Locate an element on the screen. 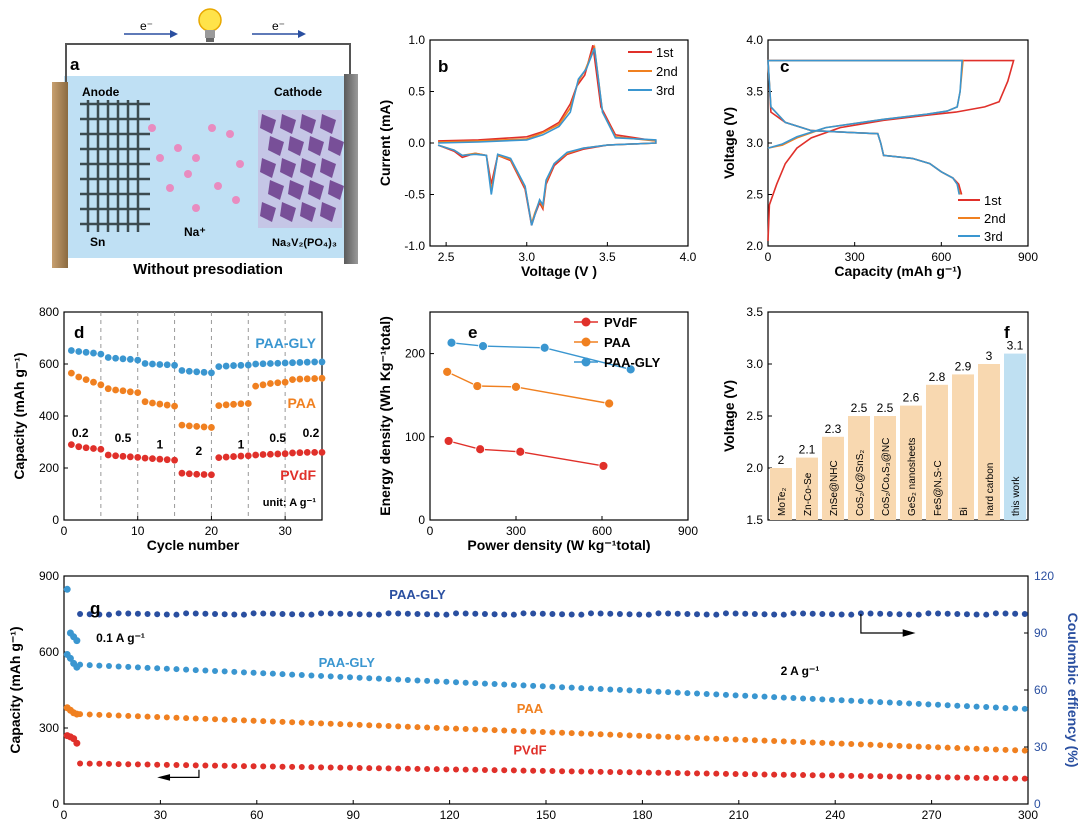 Image resolution: width=1080 pixels, height=822 pixels. bar-category-label: GeS₂ nanosheets is located at coordinates (912, 477).